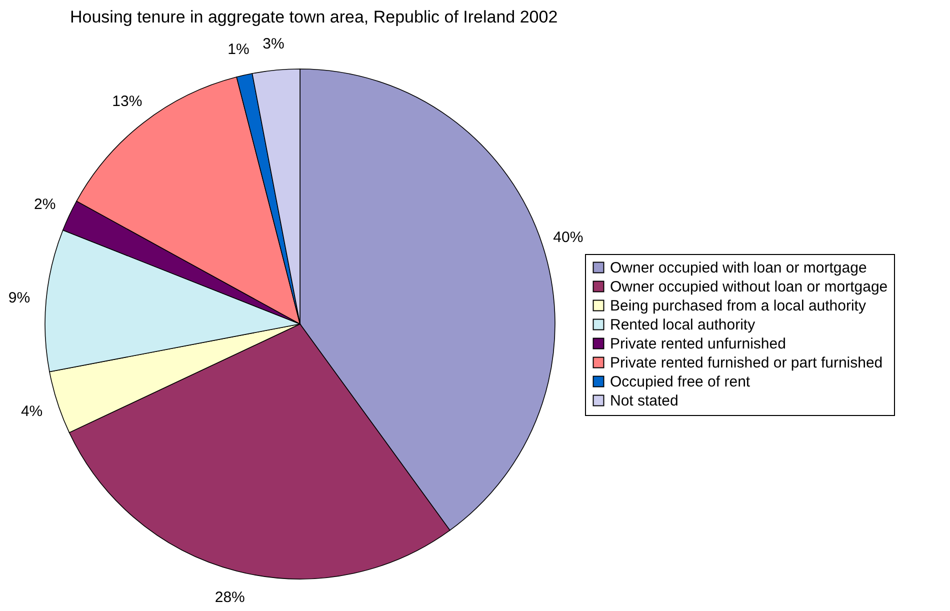 The width and height of the screenshot is (950, 611). I want to click on legend-label: Occupied free of rent, so click(680, 382).